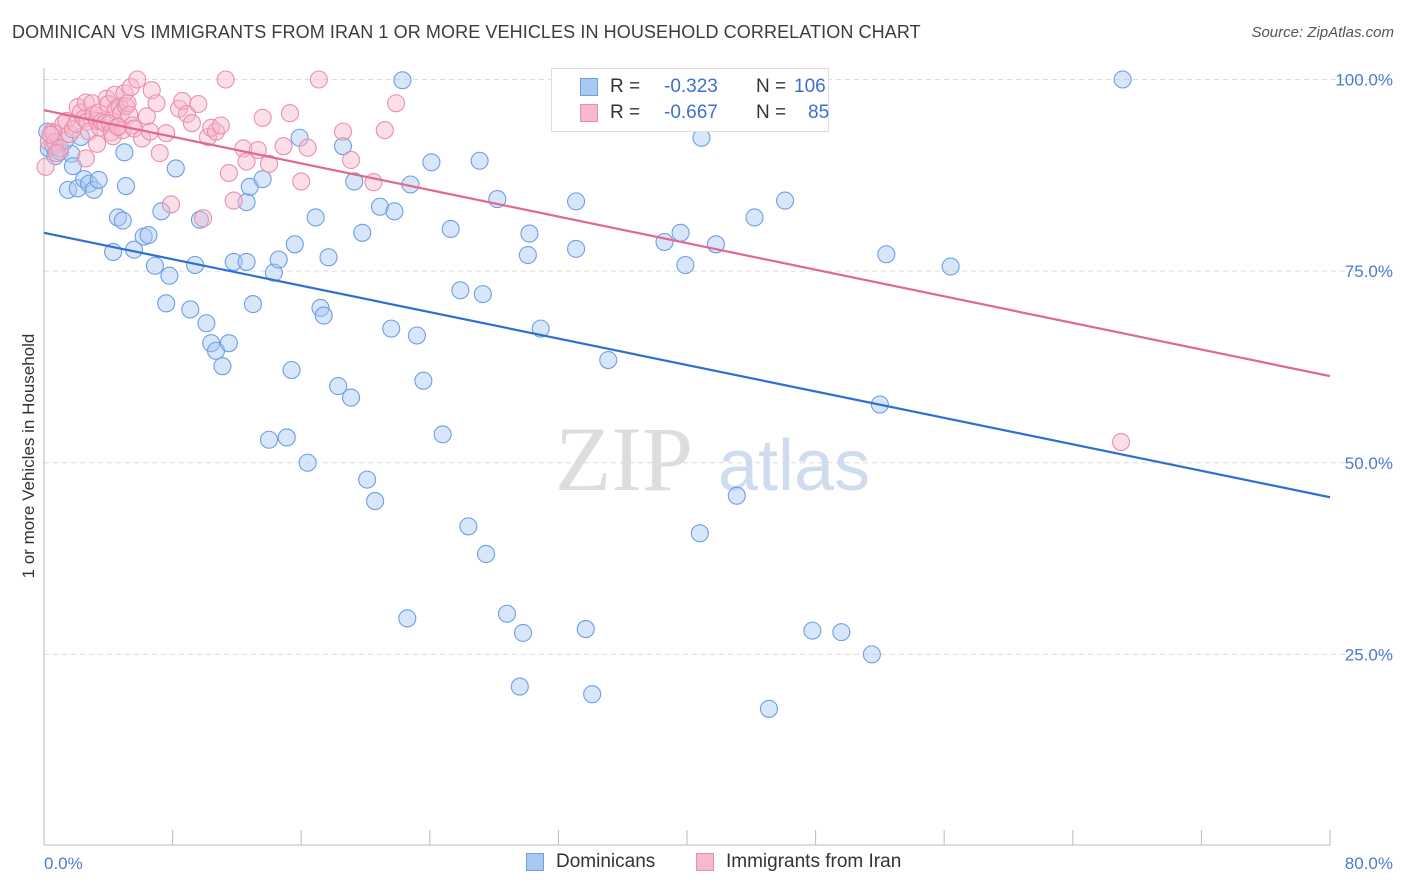 The height and width of the screenshot is (892, 1406). I want to click on stats-legend: R = -0.323 N = 106 R = -0.667 N = 85, so click(690, 100).